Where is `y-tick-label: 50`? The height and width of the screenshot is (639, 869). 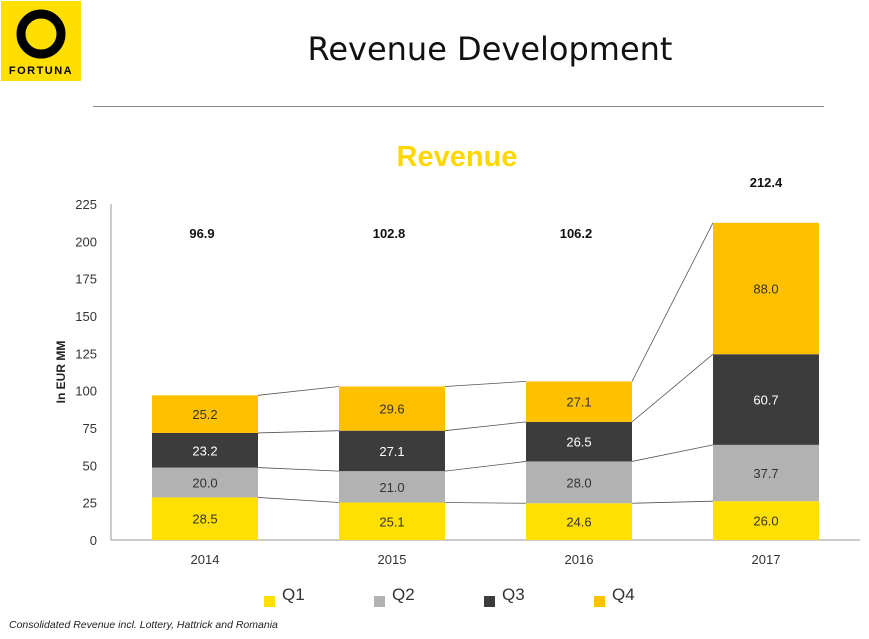
y-tick-label: 50 is located at coordinates (90, 465).